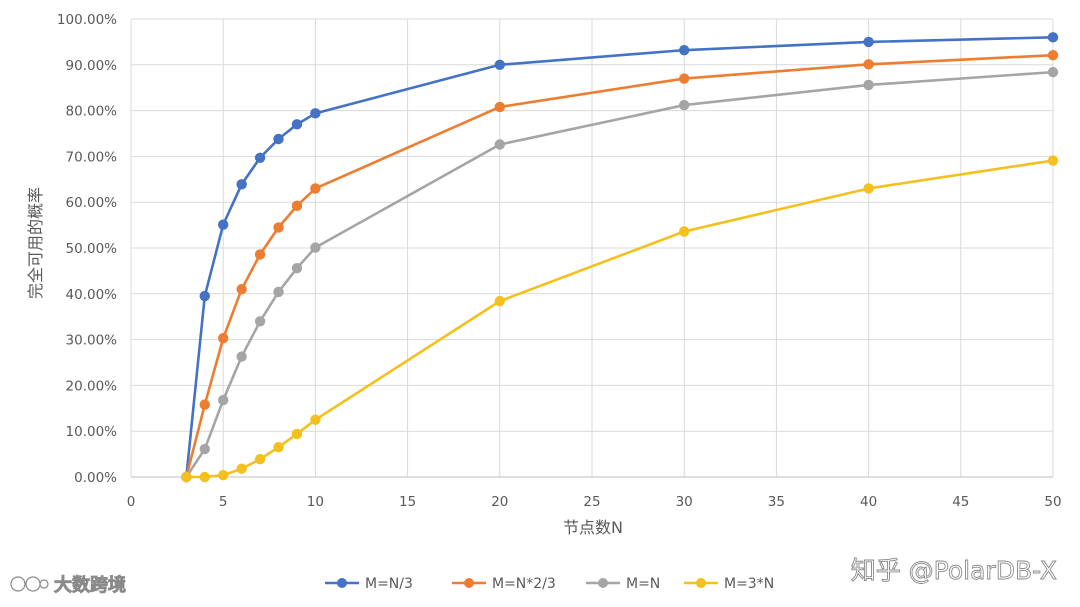 This screenshot has width=1080, height=607. Describe the element at coordinates (35, 243) in the screenshot. I see `y-axis-title: 完全可用的概率` at that location.